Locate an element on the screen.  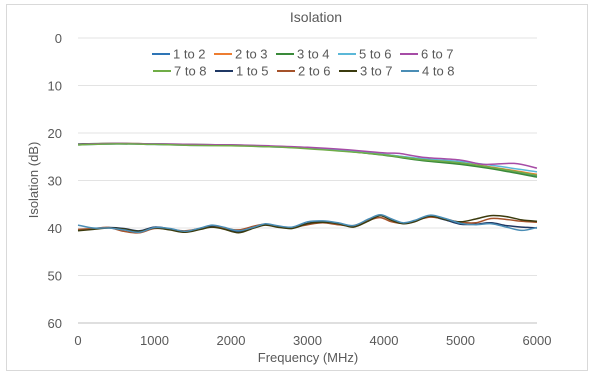
y-tick-label: 50 is located at coordinates (55, 276).